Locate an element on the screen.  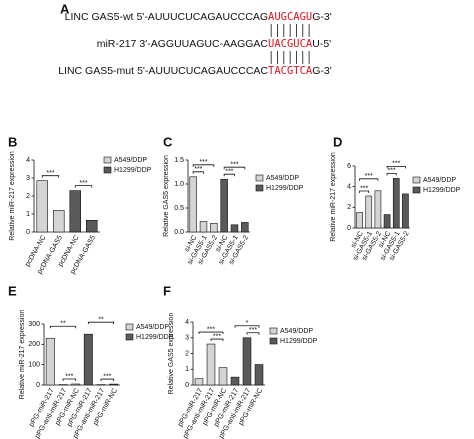
sequence-name: LINC GAS5-wt is located at coordinates (99, 17).